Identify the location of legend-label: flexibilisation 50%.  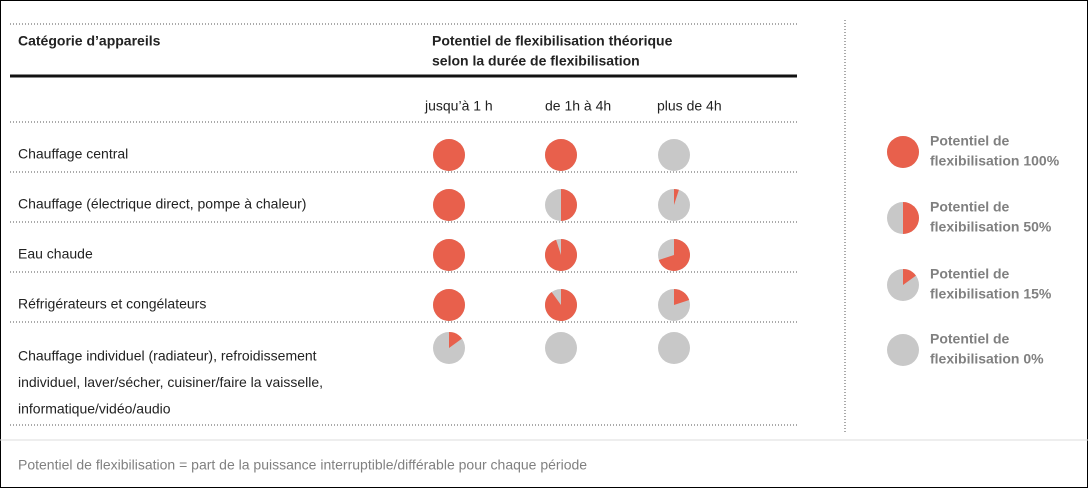
(991, 227).